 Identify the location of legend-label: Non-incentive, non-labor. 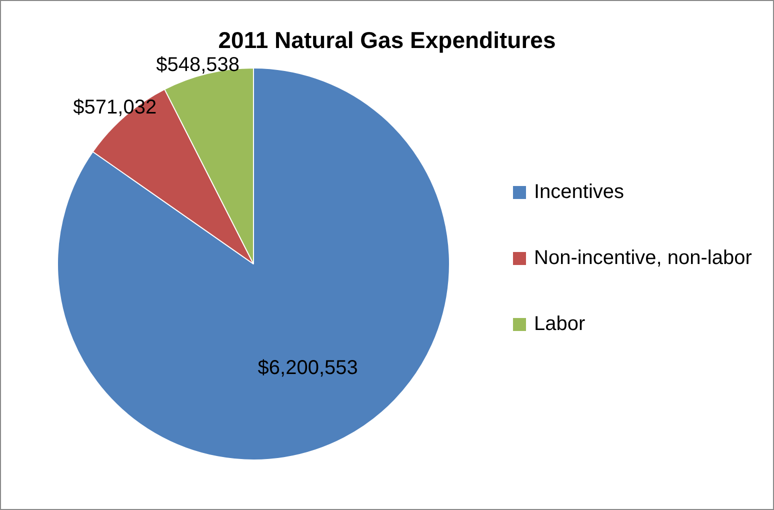
(643, 258).